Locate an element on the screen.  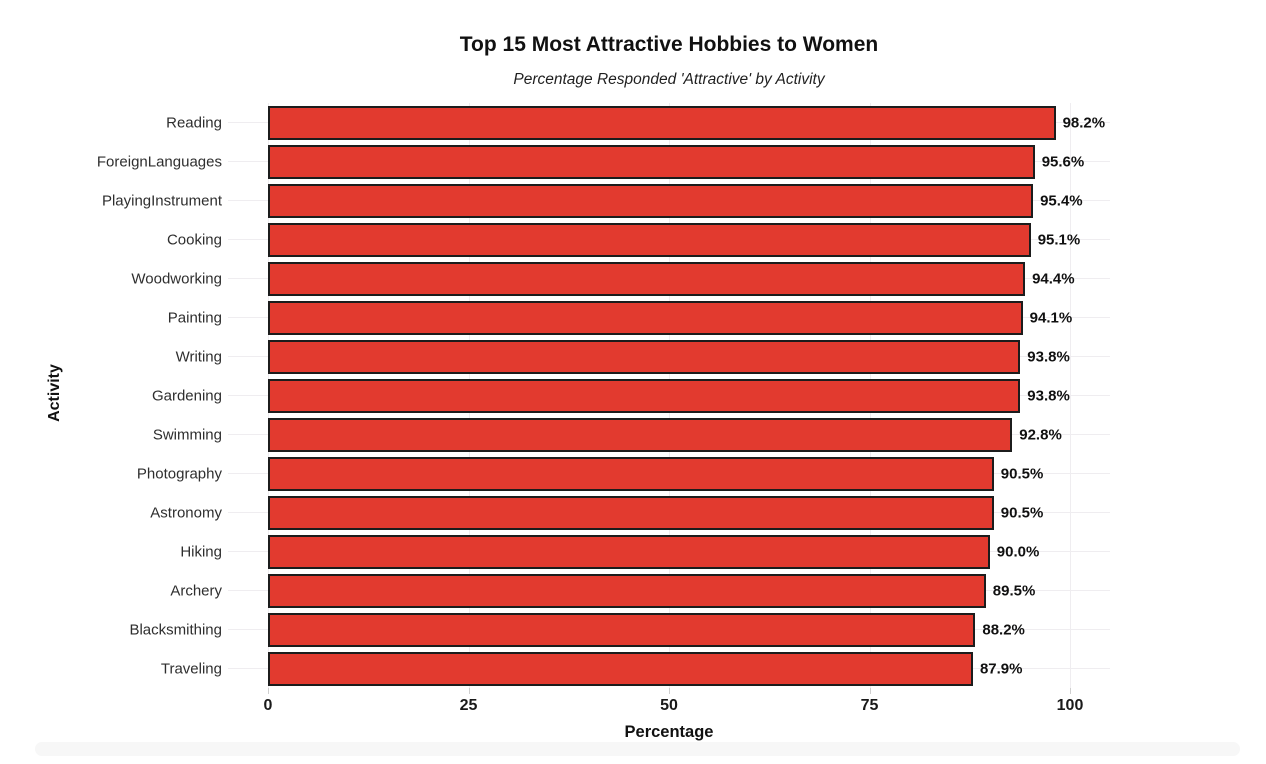
bar-value-label: 98.2% is located at coordinates (1084, 122).